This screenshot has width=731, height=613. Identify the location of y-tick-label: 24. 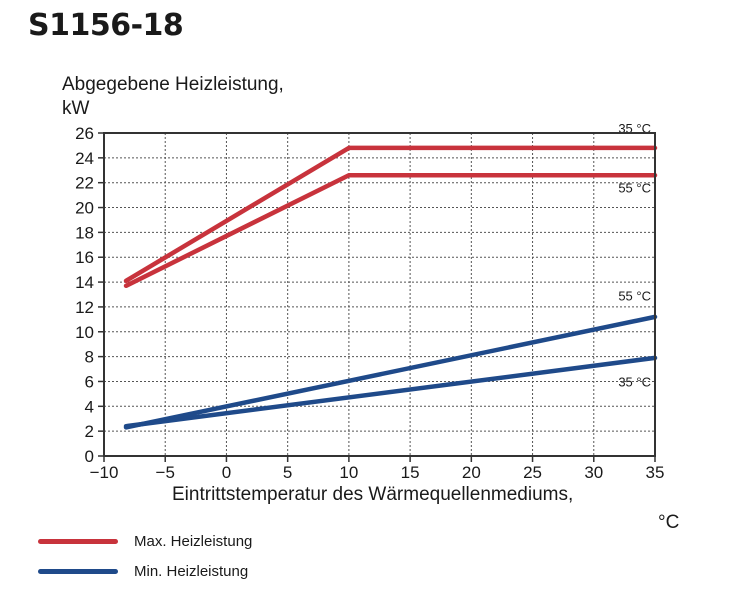
(84, 158).